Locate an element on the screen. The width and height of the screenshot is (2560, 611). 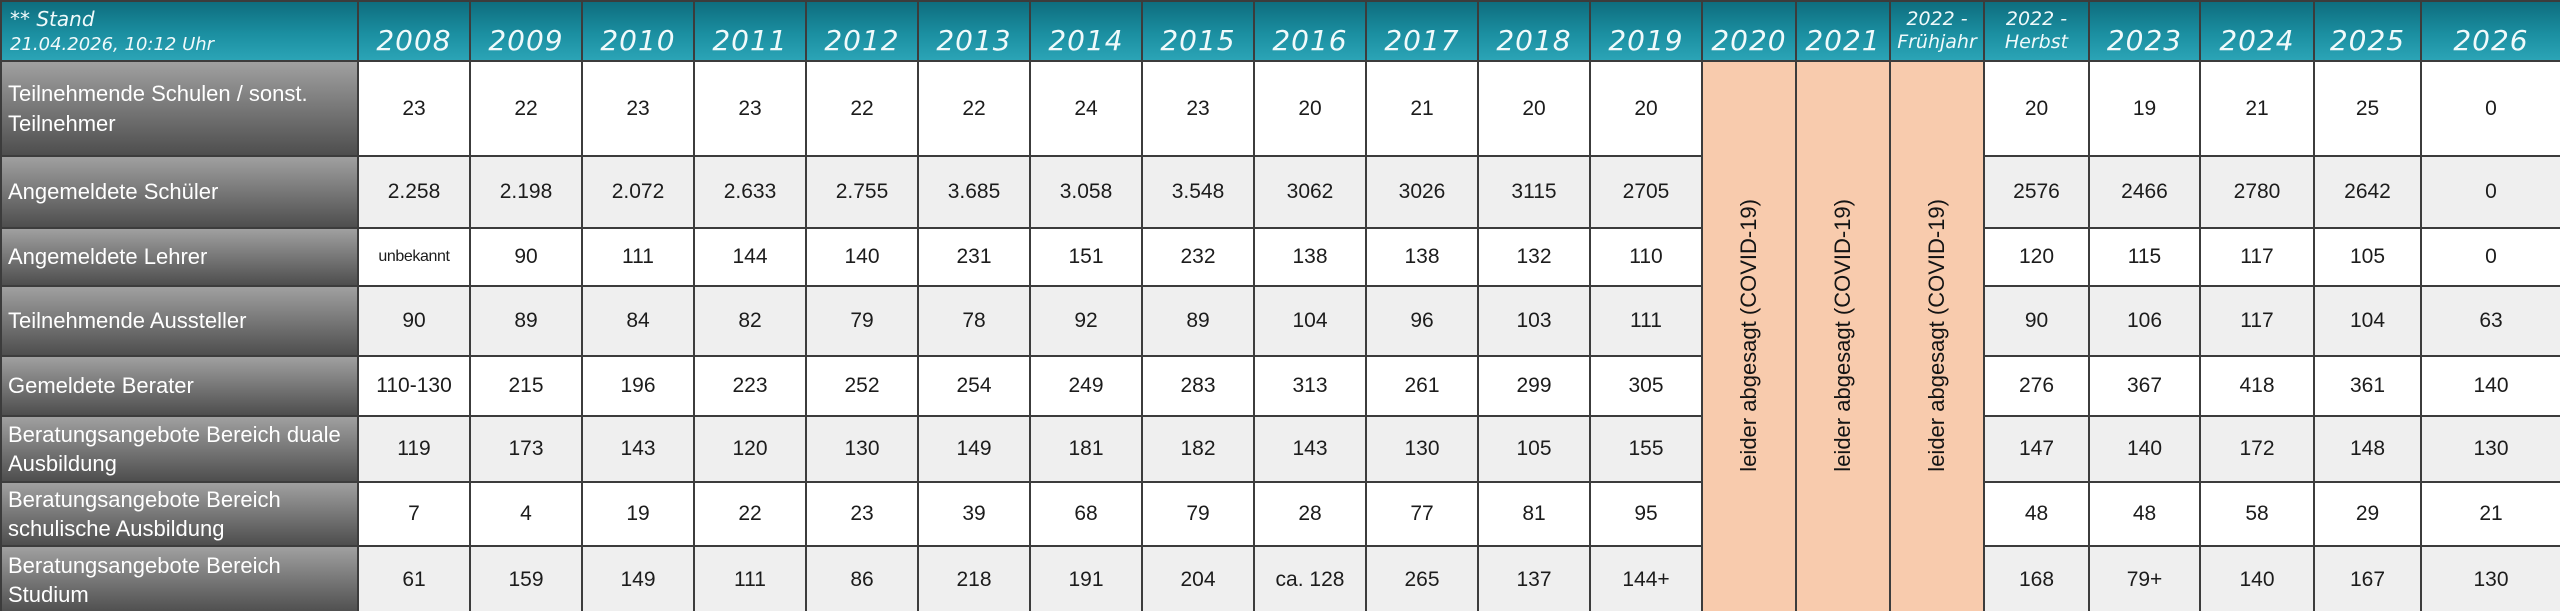
stand-label: ** Stand is located at coordinates (52, 19).